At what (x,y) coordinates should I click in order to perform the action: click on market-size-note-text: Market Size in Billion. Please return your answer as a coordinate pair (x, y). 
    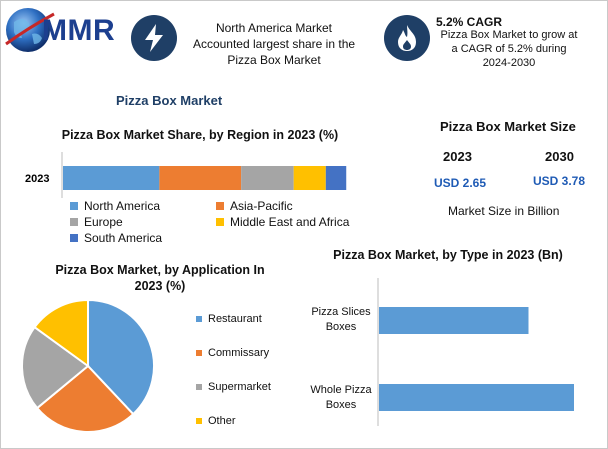
    Looking at the image, I should click on (504, 211).